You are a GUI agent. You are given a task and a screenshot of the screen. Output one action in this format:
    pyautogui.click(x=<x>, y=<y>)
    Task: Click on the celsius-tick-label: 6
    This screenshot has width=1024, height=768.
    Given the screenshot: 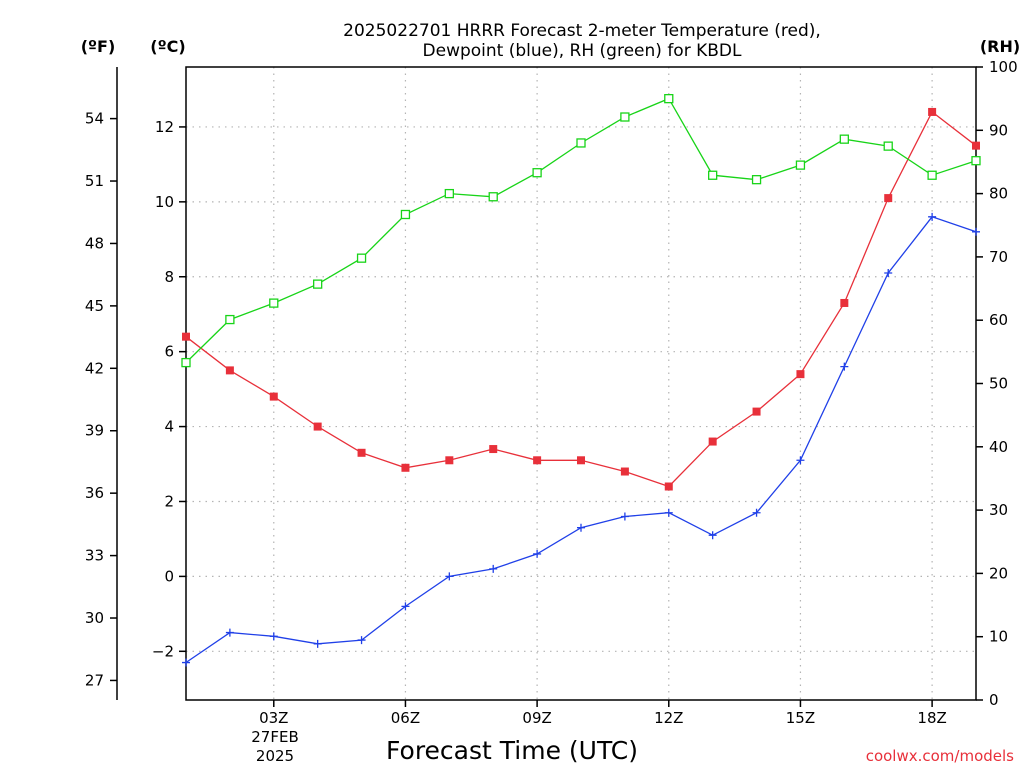 What is the action you would take?
    pyautogui.click(x=169, y=352)
    